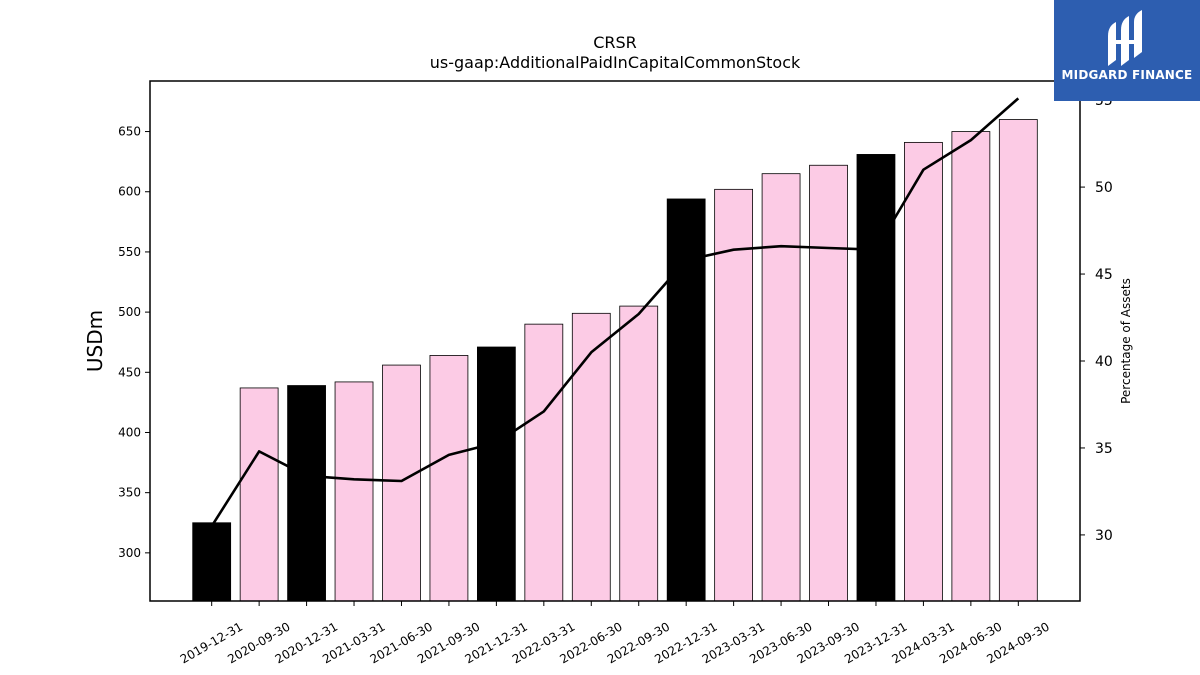 The image size is (1200, 675). I want to click on y-tick-label: 400, so click(129, 432).